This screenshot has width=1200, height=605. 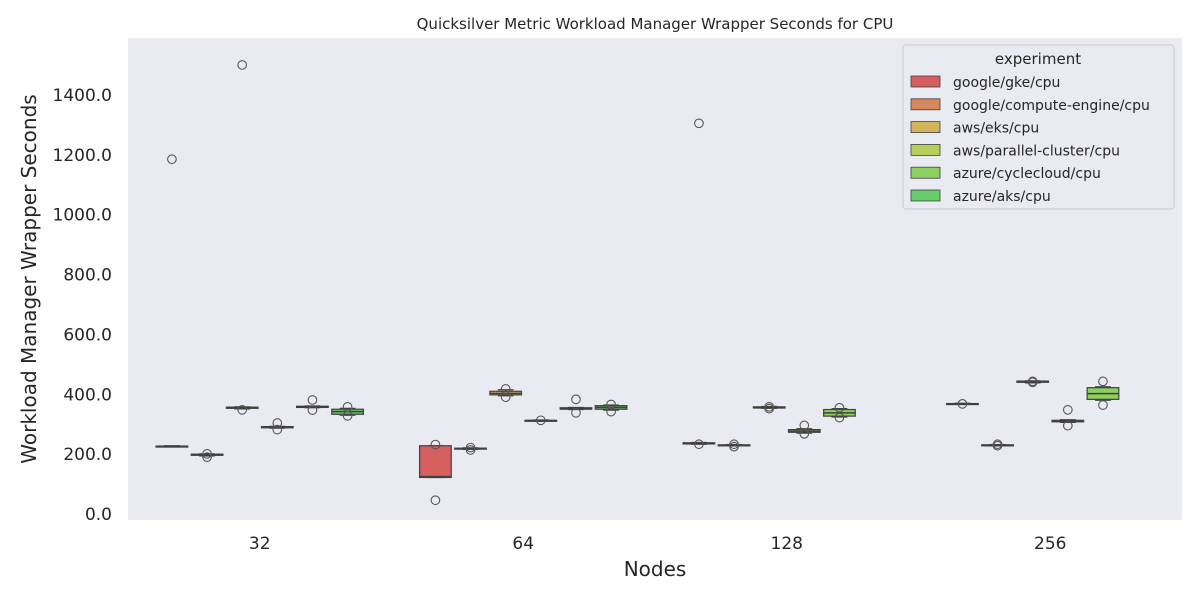 I want to click on x-axis-label: Nodes, so click(x=655, y=569).